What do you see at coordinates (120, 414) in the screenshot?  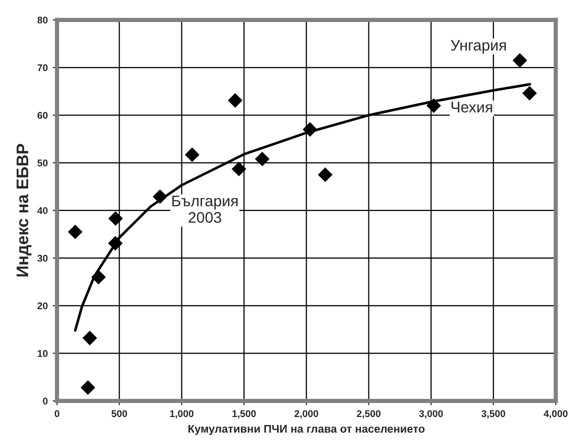 I see `x-tick-label: 500` at bounding box center [120, 414].